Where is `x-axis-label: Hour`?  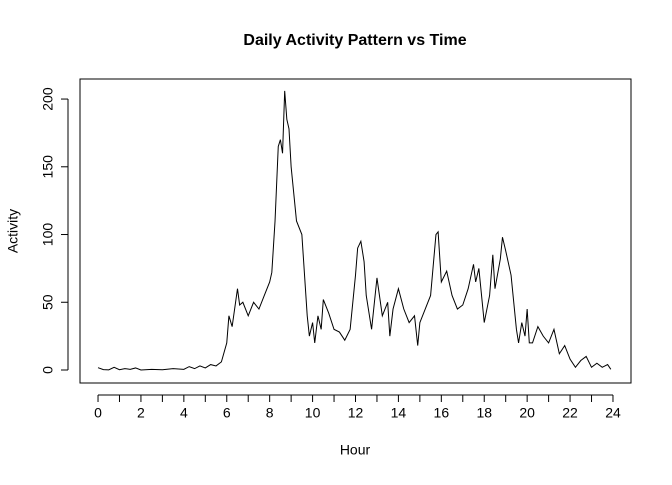
x-axis-label: Hour is located at coordinates (355, 450).